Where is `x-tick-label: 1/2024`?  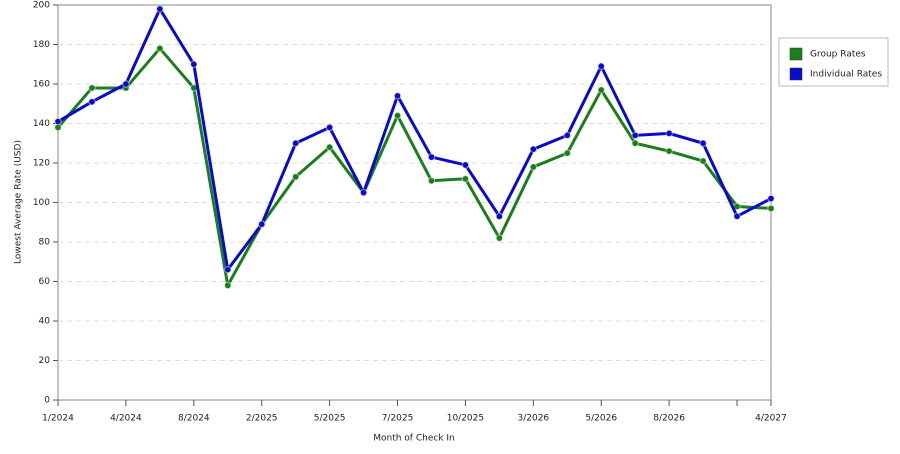 x-tick-label: 1/2024 is located at coordinates (58, 419).